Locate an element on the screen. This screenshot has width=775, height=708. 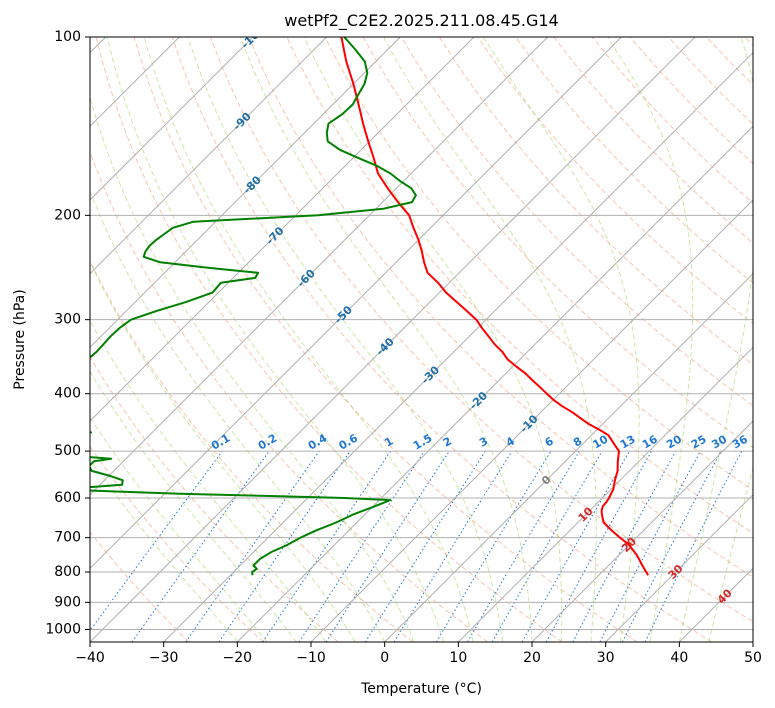
mixing-ratio-label: 13 is located at coordinates (628, 442).